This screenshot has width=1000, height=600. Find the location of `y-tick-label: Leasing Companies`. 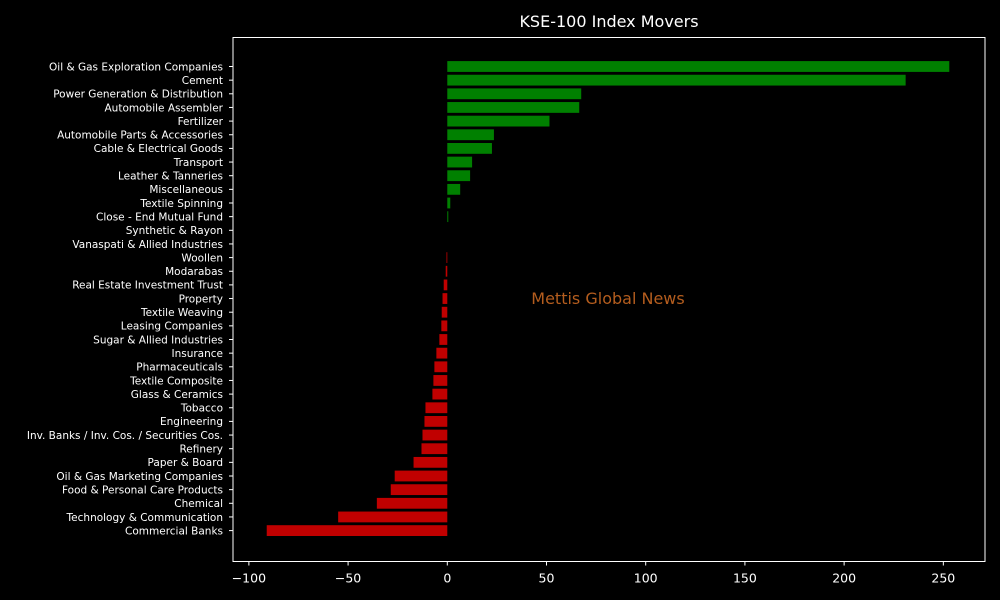

y-tick-label: Leasing Companies is located at coordinates (172, 327).